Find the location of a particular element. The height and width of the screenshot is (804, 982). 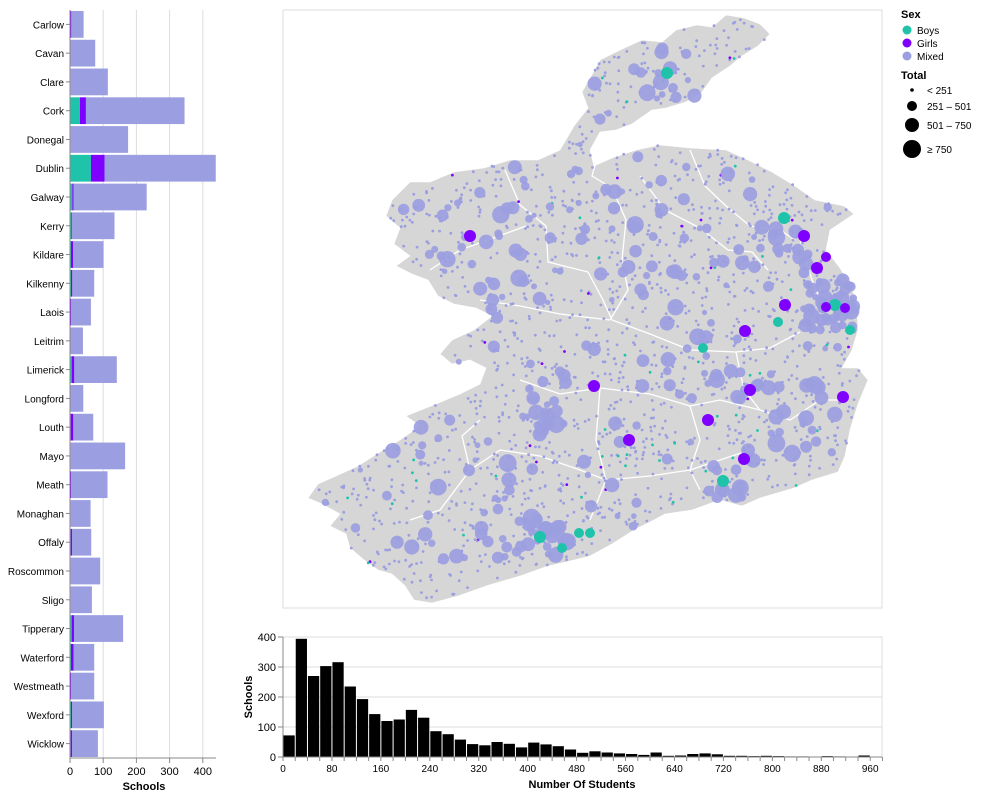

county-bar-galway-girls is located at coordinates (73, 197).